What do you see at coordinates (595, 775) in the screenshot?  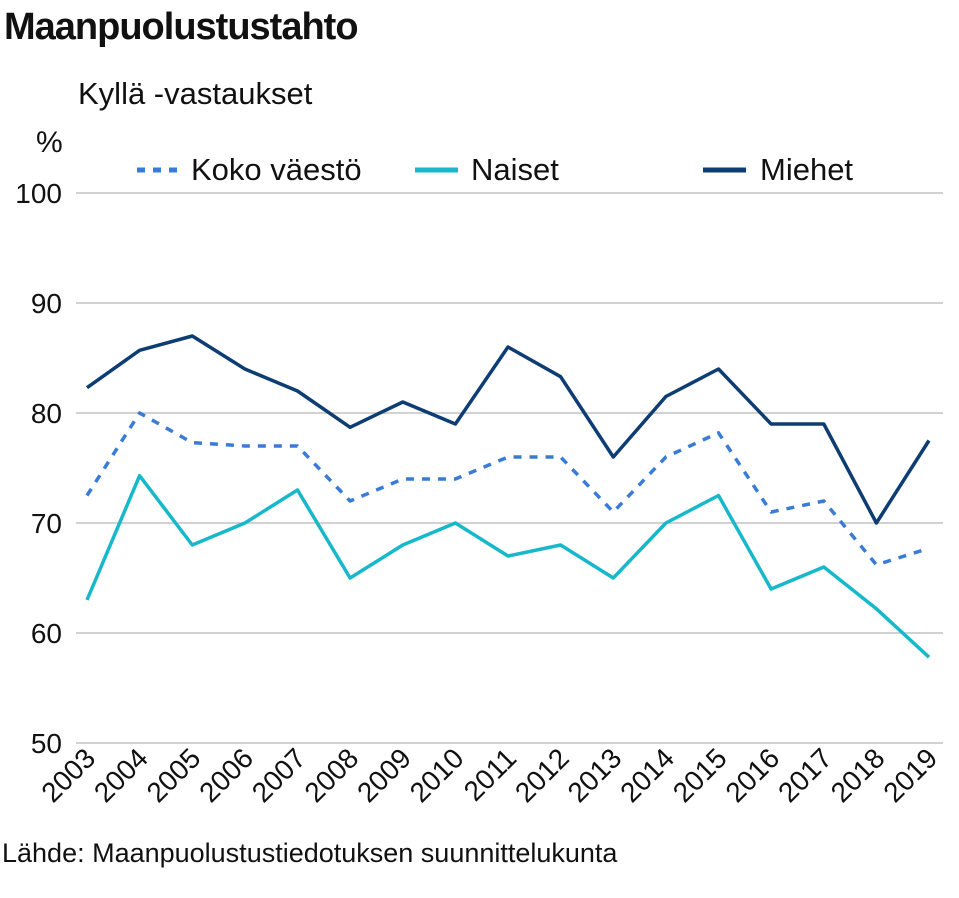 I see `x-tick-label: 2013` at bounding box center [595, 775].